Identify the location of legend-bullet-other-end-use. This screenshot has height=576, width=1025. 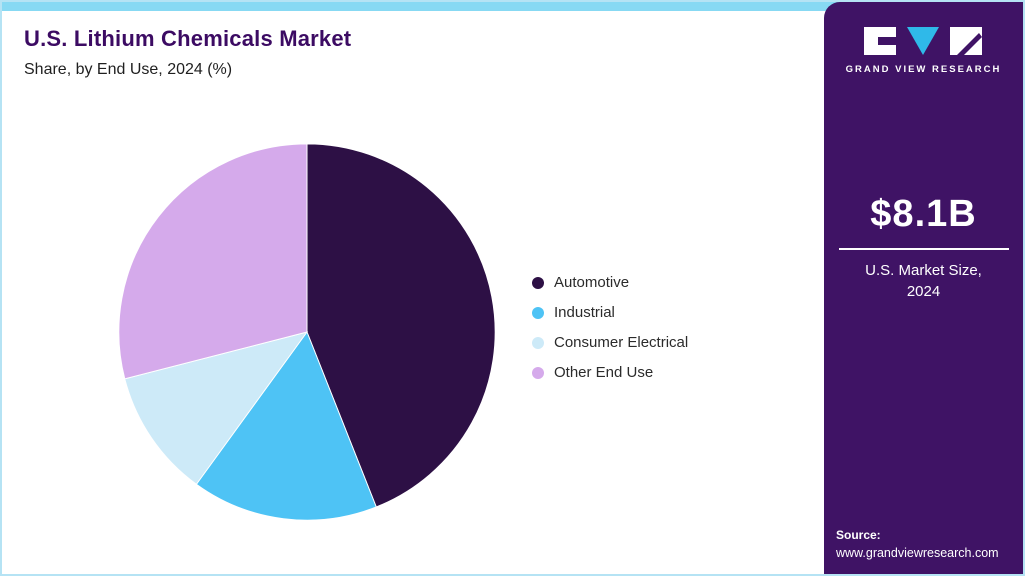
(538, 372).